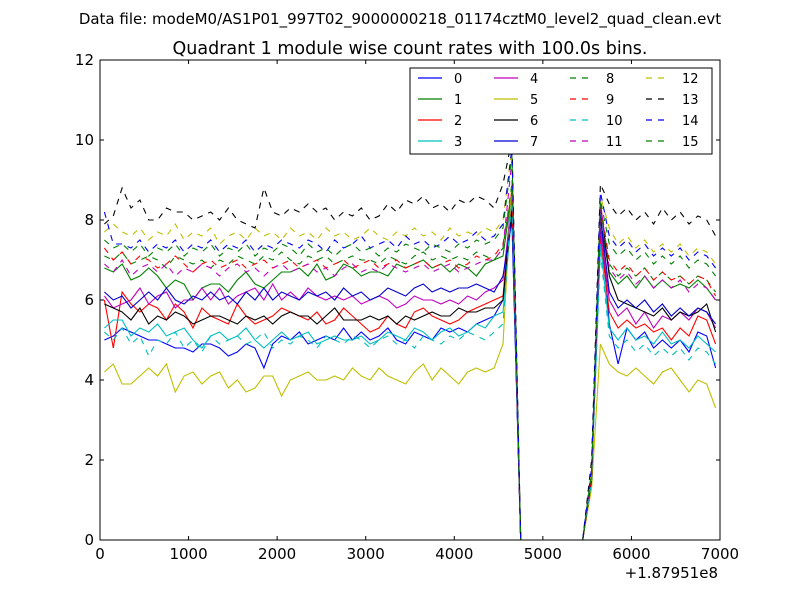  What do you see at coordinates (614, 142) in the screenshot?
I see `legend-label-11: 11` at bounding box center [614, 142].